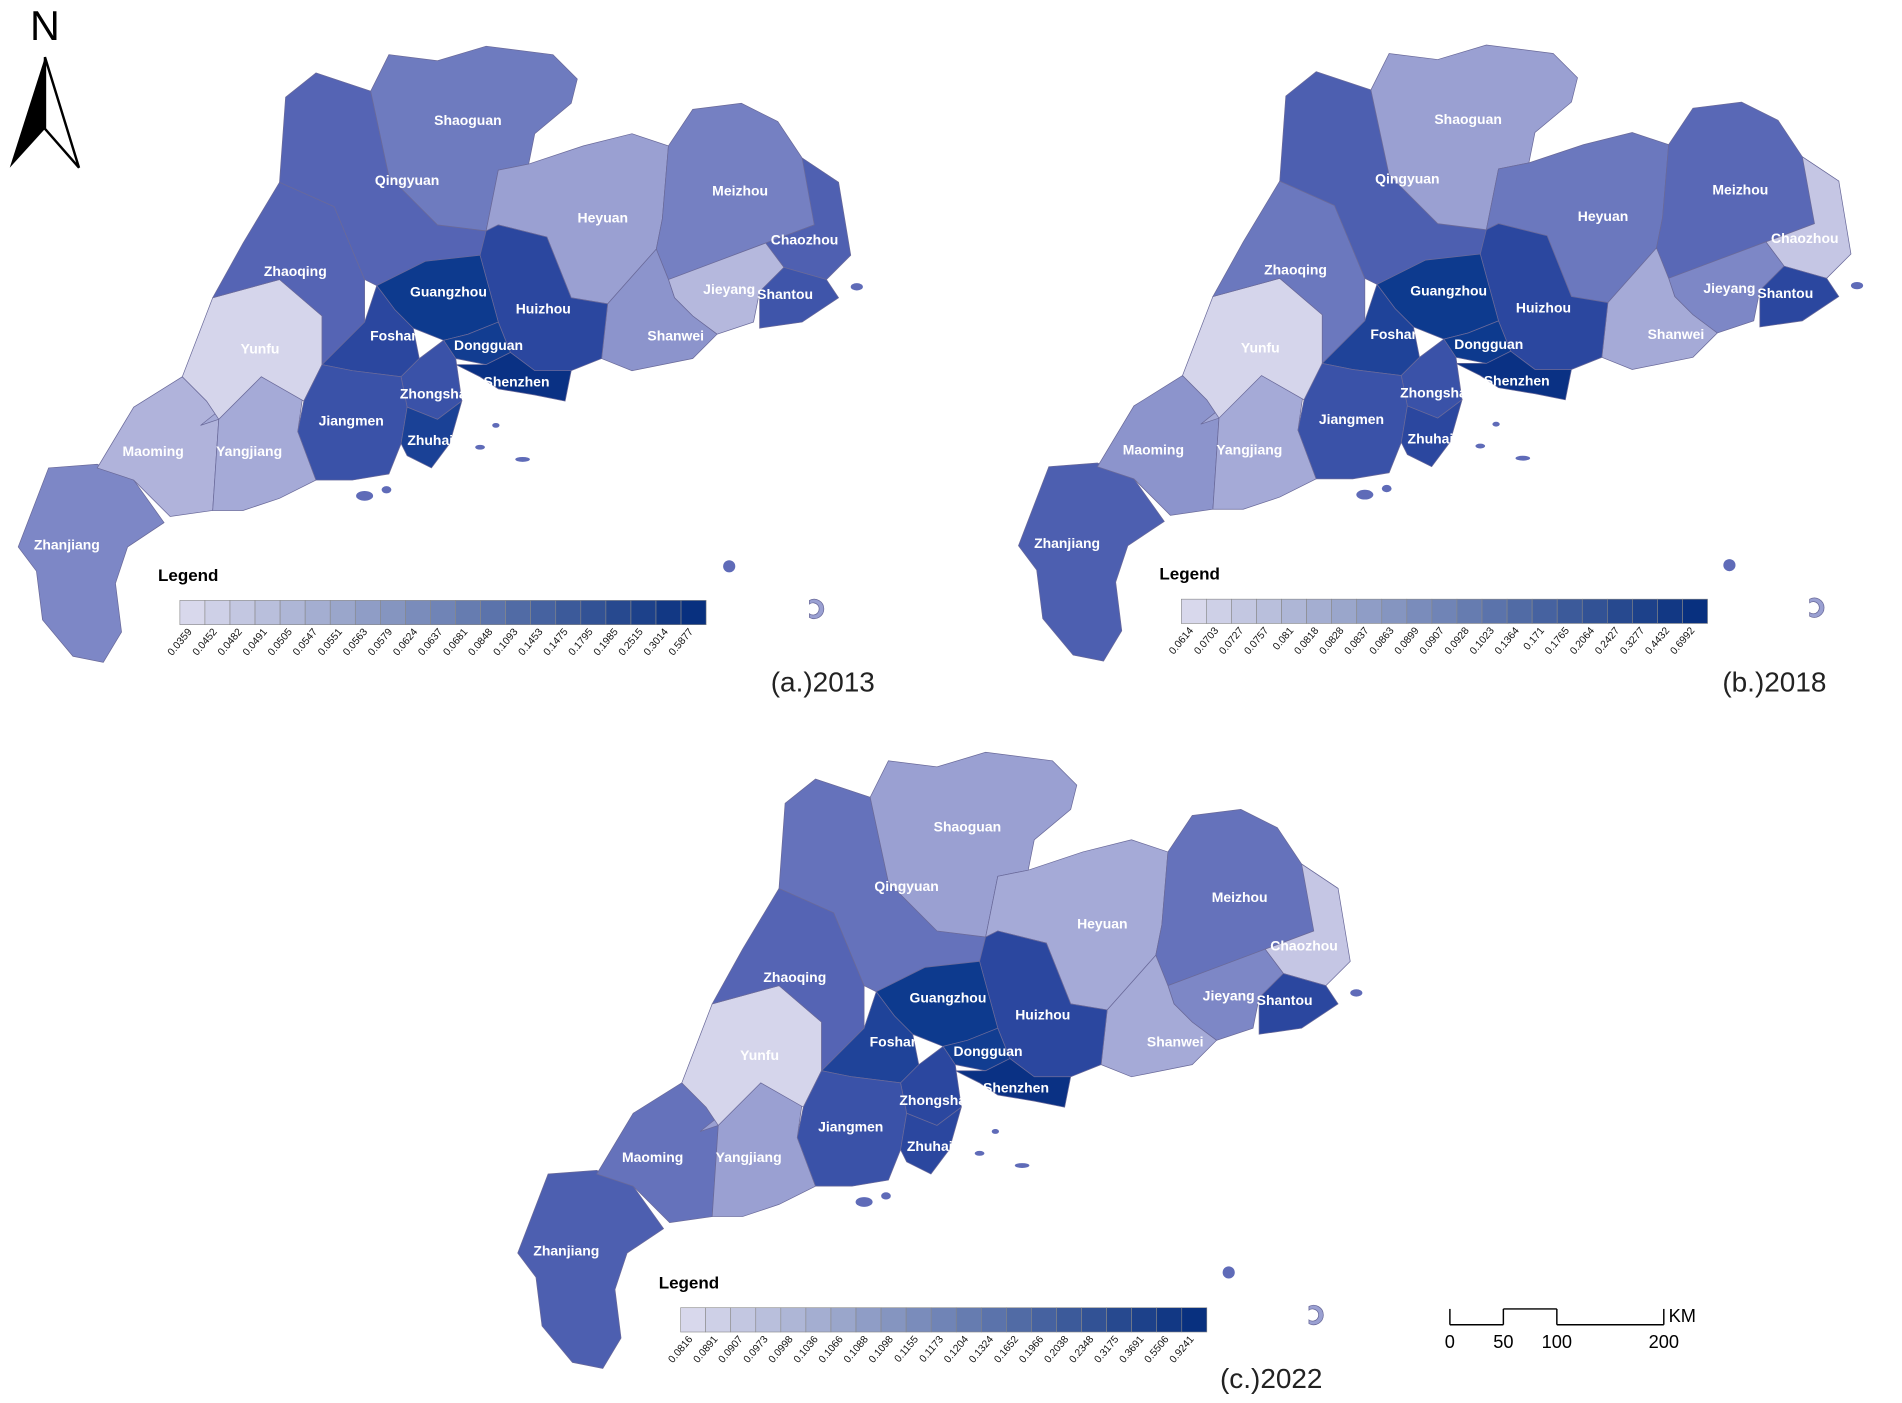 This screenshot has height=1403, width=1902. Describe the element at coordinates (506, 642) in the screenshot. I see `legend-label: 0.1093` at that location.